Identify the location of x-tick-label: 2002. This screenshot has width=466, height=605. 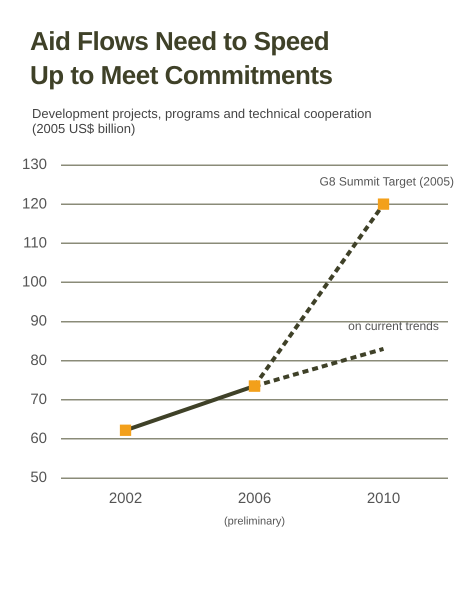
(125, 499).